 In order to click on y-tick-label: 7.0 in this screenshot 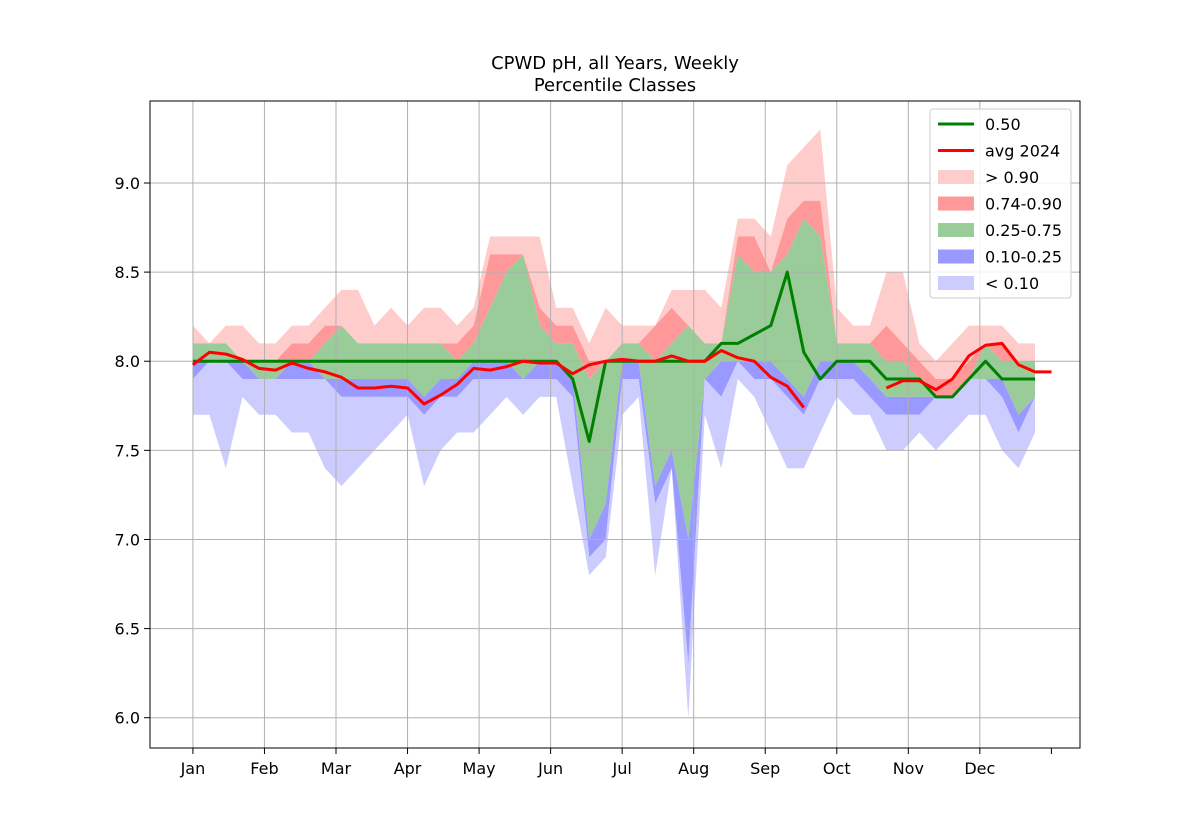, I will do `click(127, 539)`.